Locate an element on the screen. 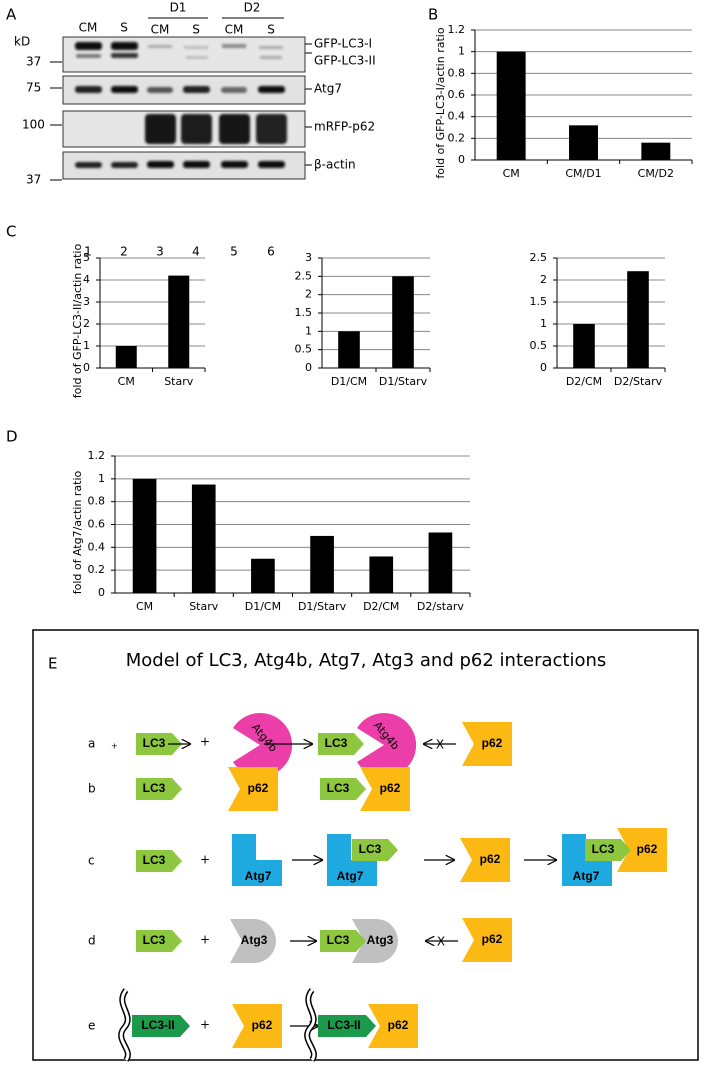 This screenshot has width=708, height=1068. y-tick-label: 0.2 is located at coordinates (457, 137).